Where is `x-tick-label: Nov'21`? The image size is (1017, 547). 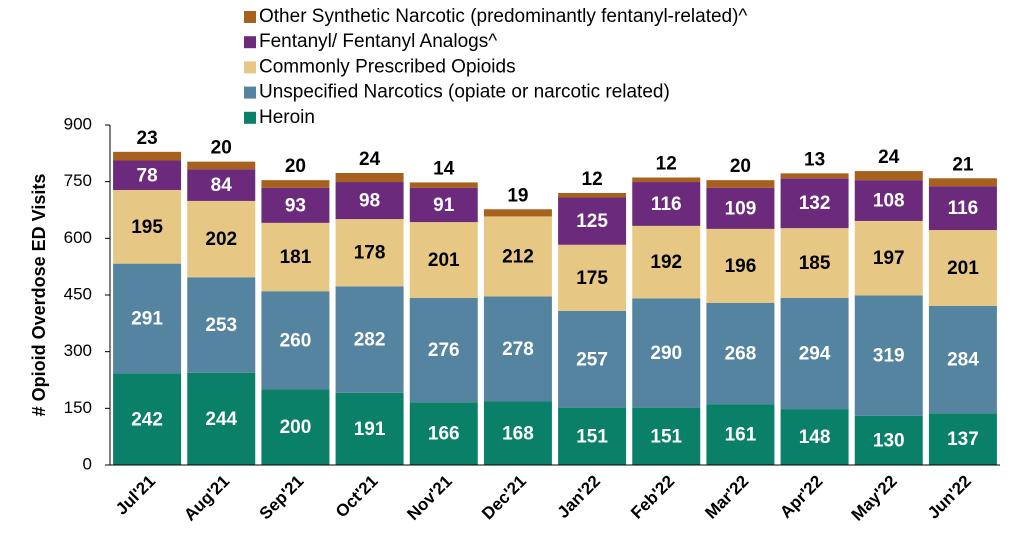
x-tick-label: Nov'21 is located at coordinates (429, 498).